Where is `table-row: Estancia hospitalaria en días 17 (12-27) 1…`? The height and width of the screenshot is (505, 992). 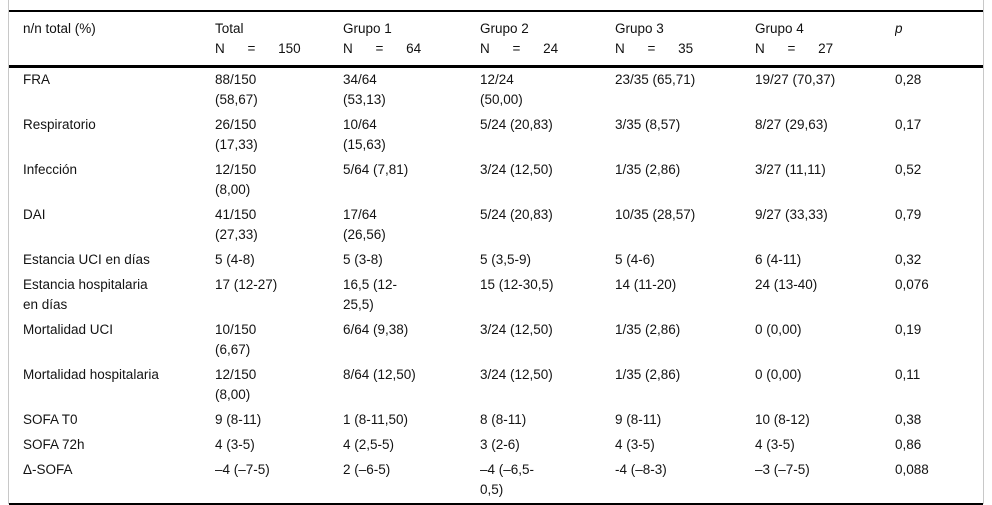
table-row: Estancia hospitalaria en días 17 (12-27) 1… is located at coordinates (496, 295).